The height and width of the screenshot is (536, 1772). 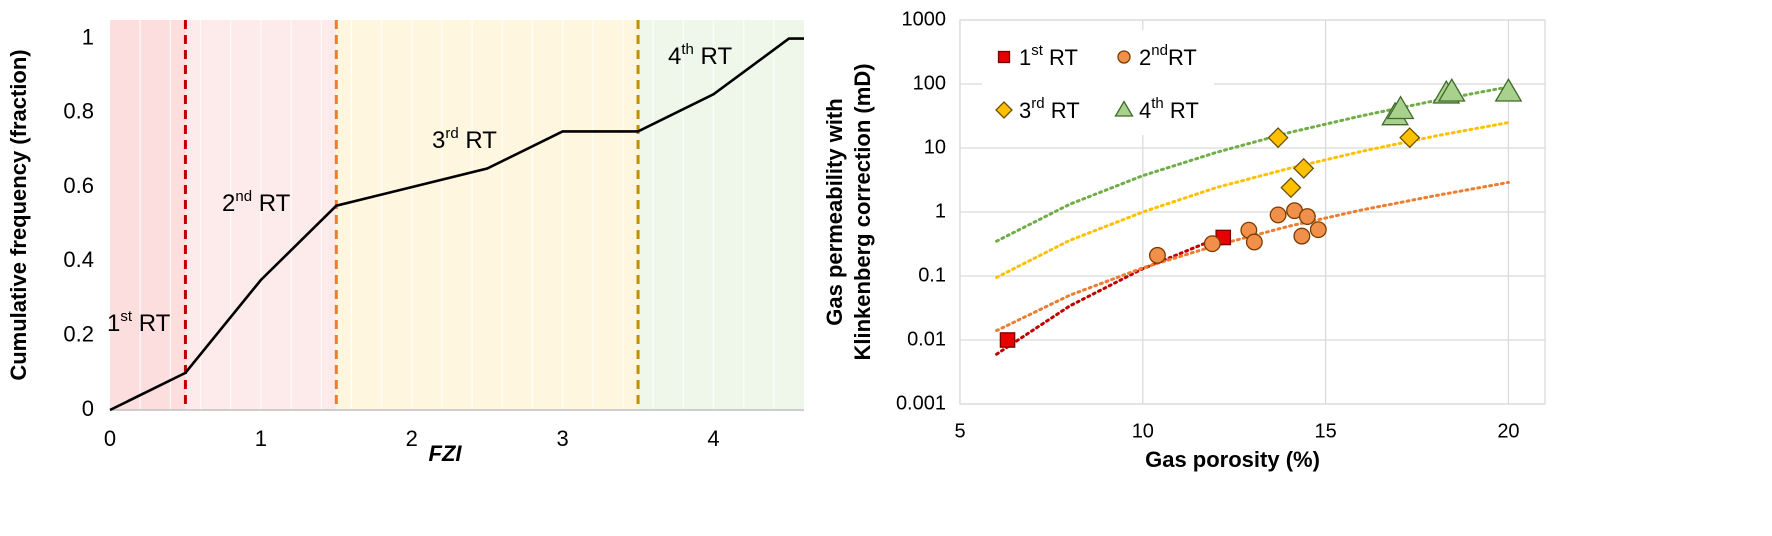 I want to click on y-axis-title: Cumulative frequency (fraction), so click(x=18, y=214).